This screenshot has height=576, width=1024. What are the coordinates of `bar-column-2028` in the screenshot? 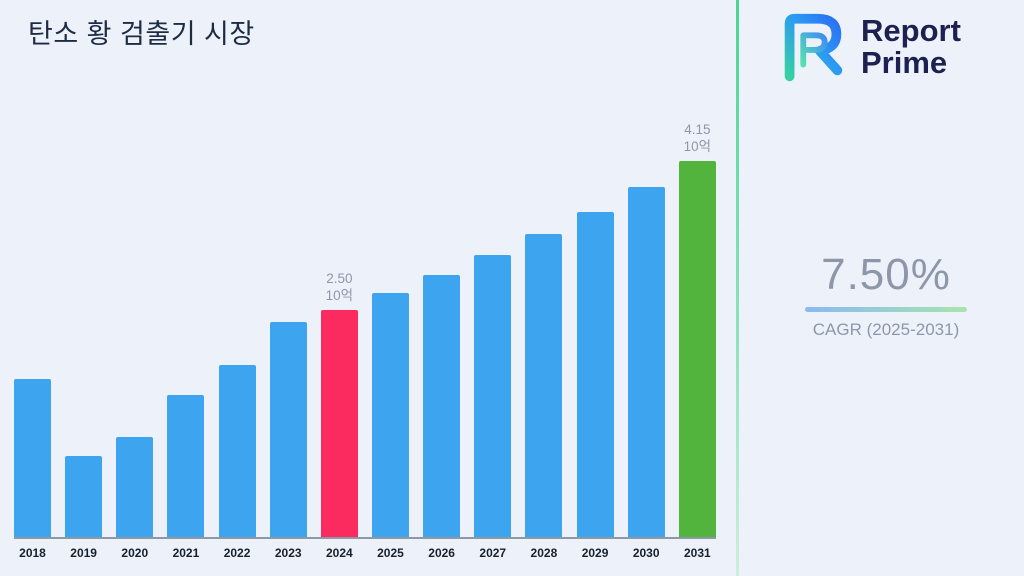 It's located at (544, 385).